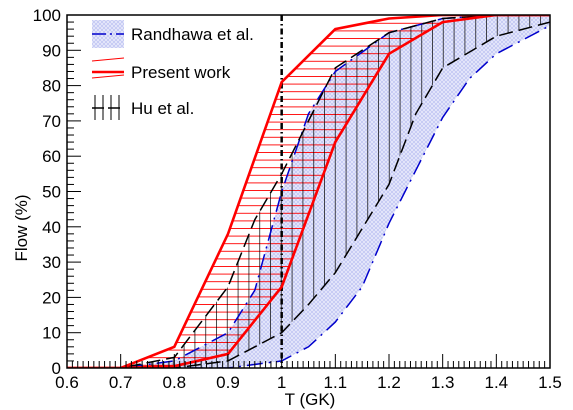 The height and width of the screenshot is (410, 573). What do you see at coordinates (51, 227) in the screenshot?
I see `y-tick-label: 40` at bounding box center [51, 227].